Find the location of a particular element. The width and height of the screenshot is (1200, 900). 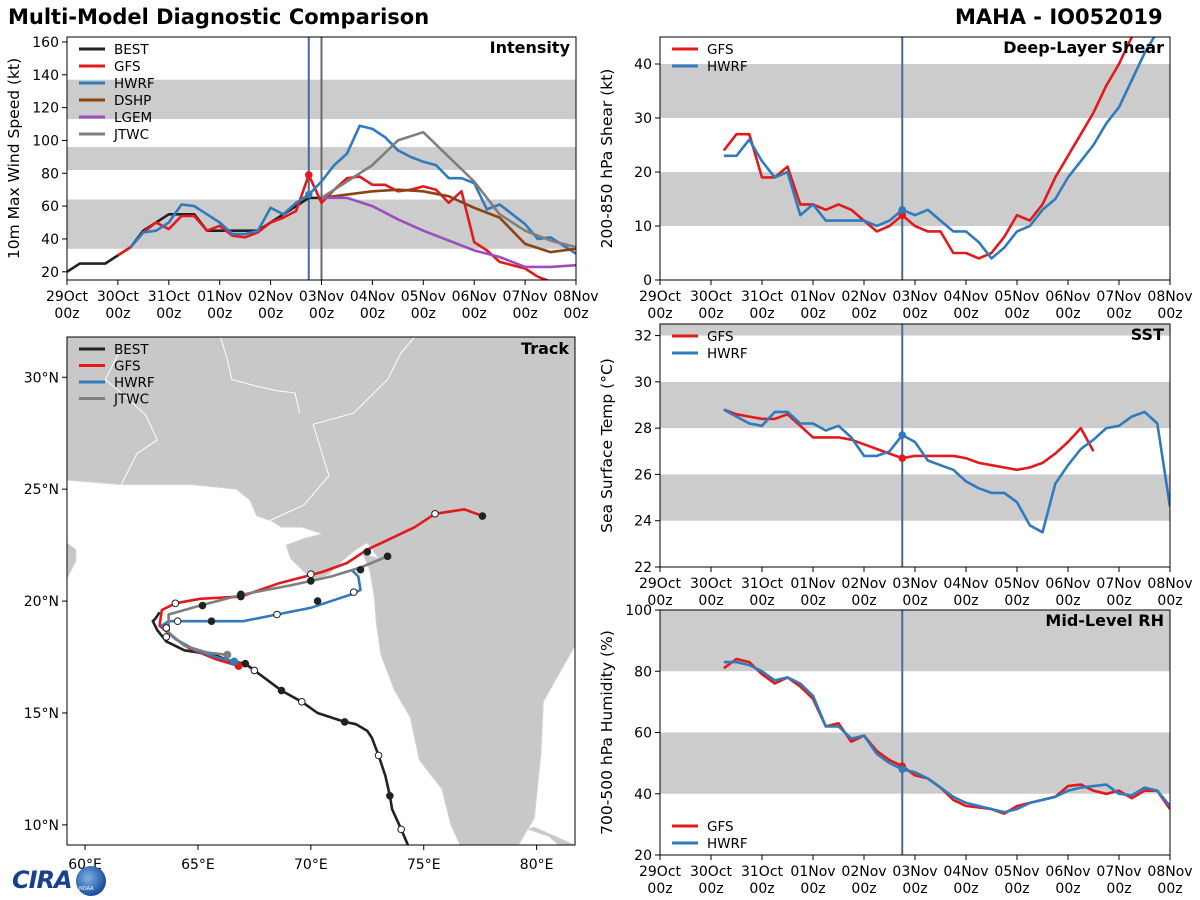

intensity-ylabel: 10m Max Wind Speed (kt) is located at coordinates (14, 158).